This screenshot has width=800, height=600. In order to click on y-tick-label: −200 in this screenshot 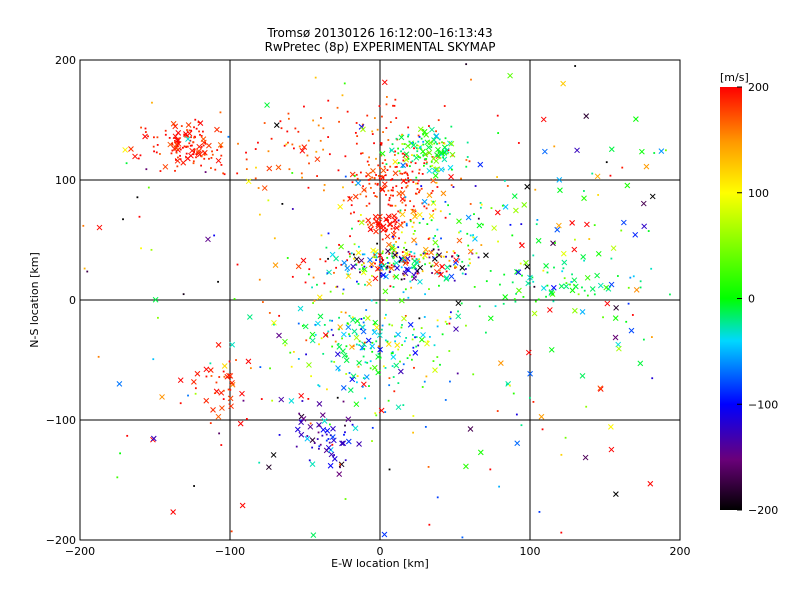, I will do `click(61, 540)`.